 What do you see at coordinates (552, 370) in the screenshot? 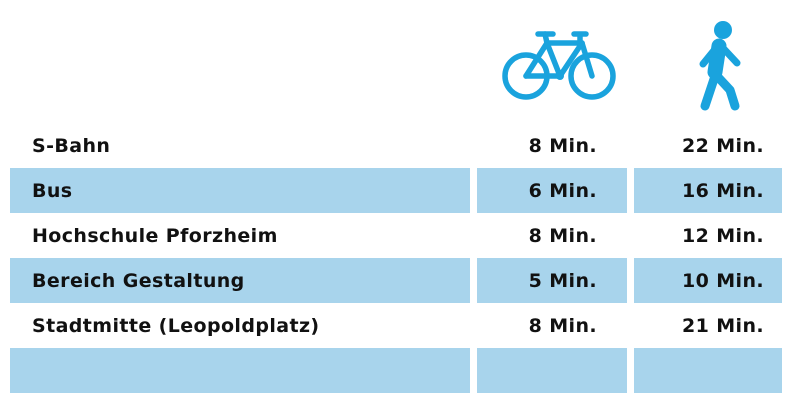
I see `bike-time` at bounding box center [552, 370].